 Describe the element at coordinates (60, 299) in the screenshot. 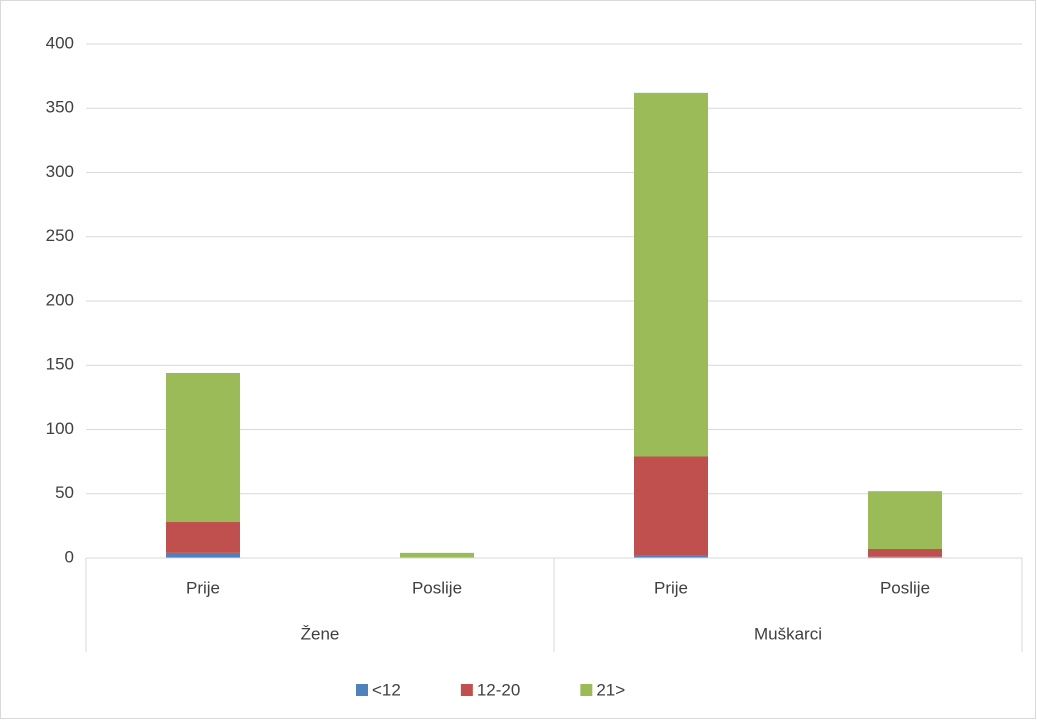

I see `y-tick-label: 200` at that location.